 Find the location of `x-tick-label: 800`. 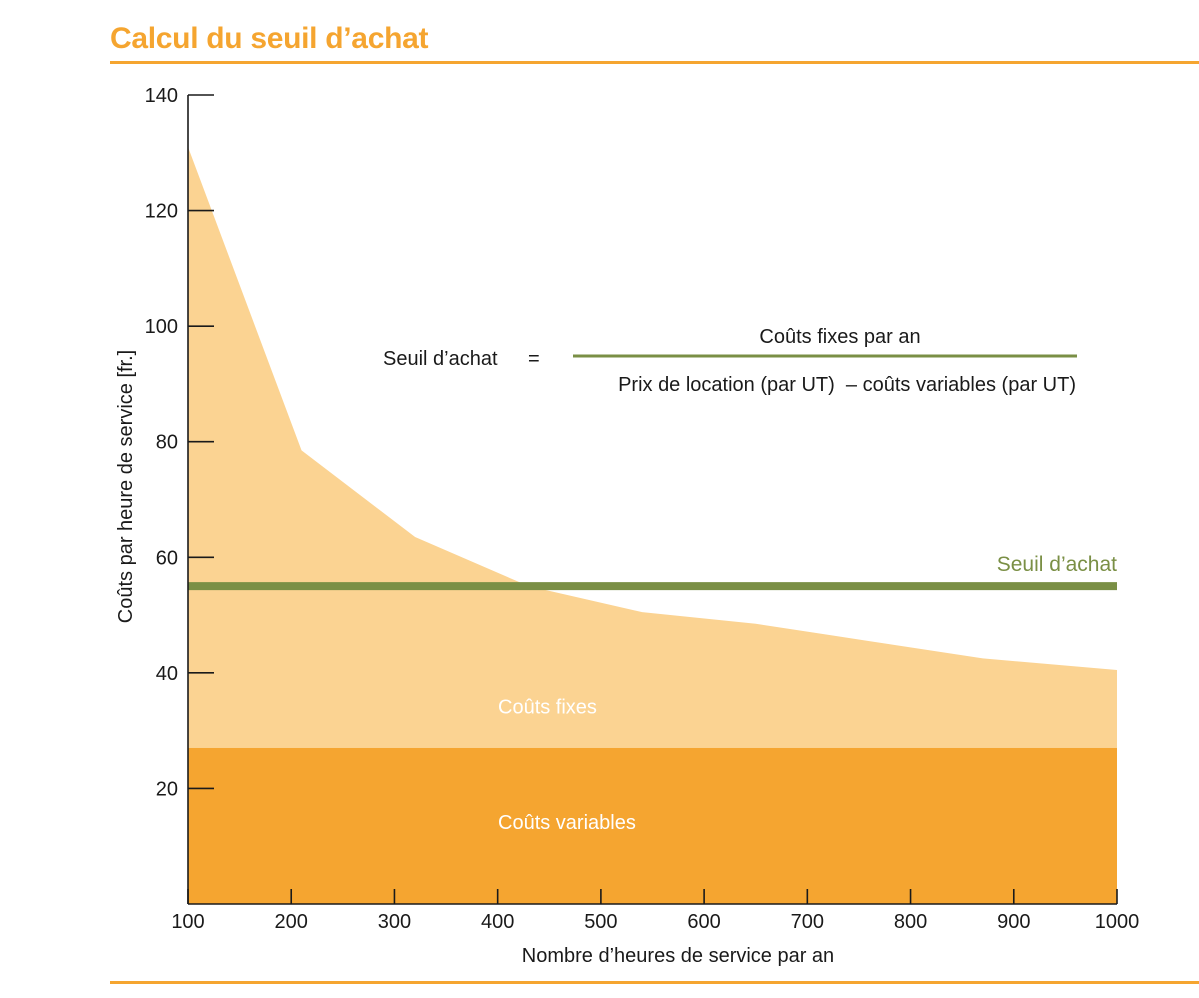

x-tick-label: 800 is located at coordinates (910, 922).